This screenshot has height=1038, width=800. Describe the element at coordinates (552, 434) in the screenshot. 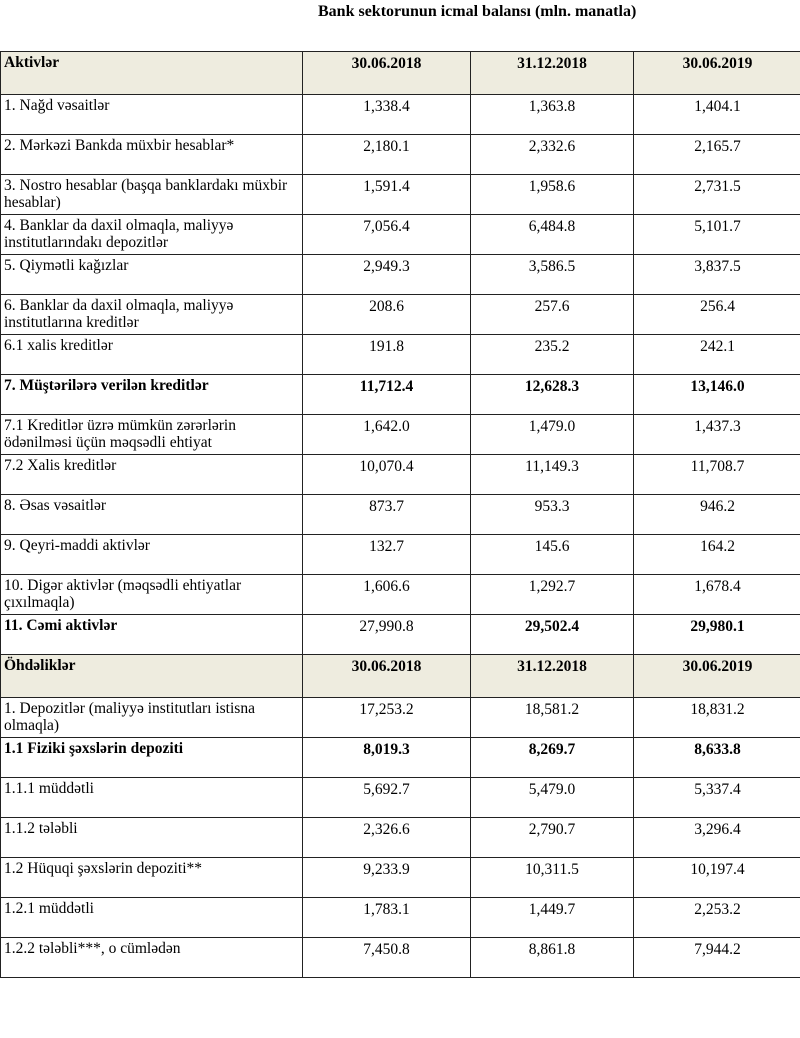

I see `value-cell: 1,479.0` at that location.